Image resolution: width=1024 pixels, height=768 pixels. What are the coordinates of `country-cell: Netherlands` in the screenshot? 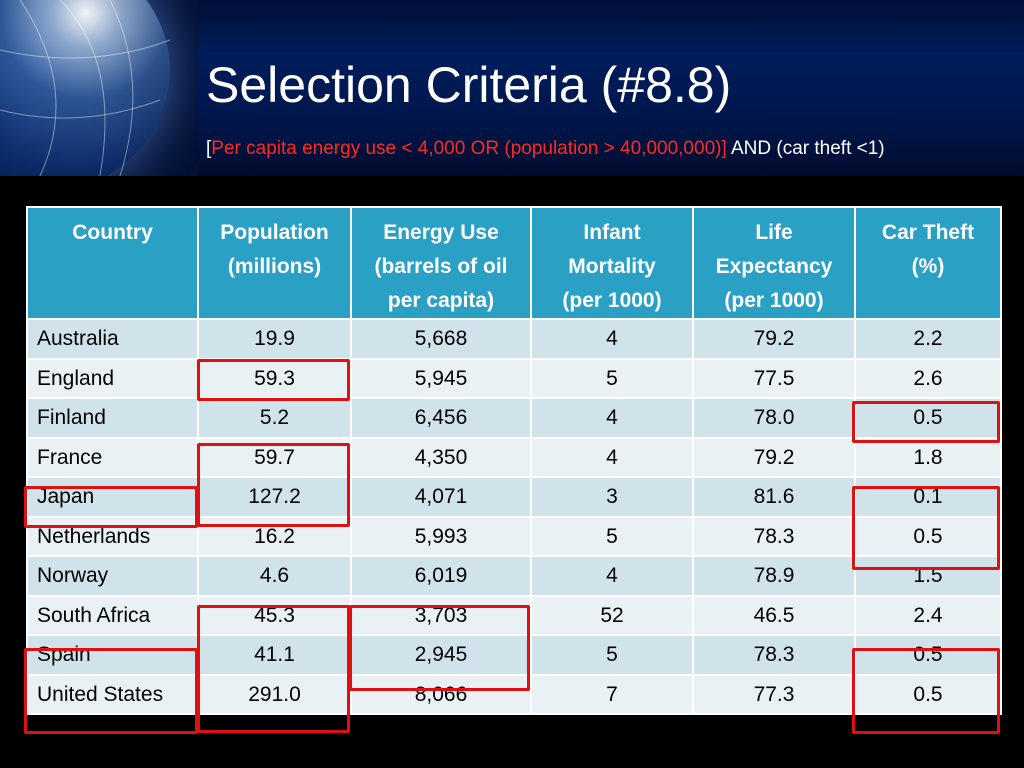 It's located at (112, 536).